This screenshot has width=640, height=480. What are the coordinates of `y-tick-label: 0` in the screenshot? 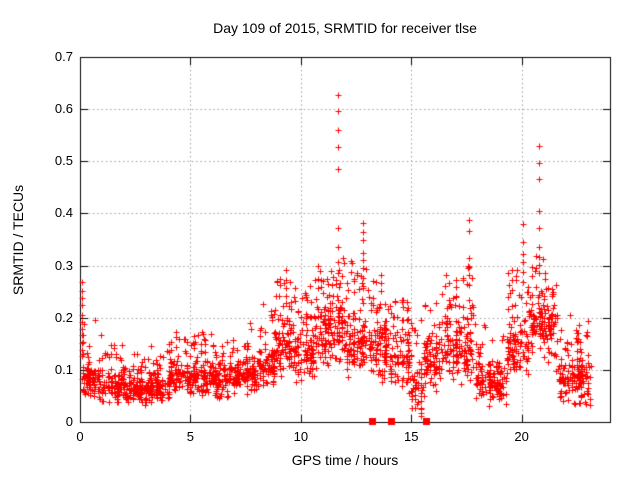 It's located at (69, 421).